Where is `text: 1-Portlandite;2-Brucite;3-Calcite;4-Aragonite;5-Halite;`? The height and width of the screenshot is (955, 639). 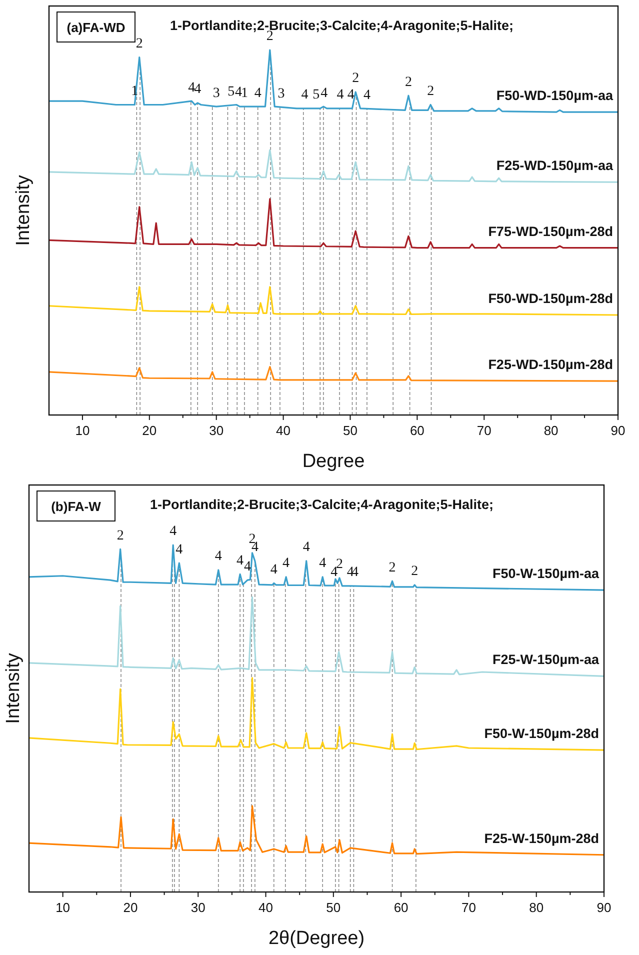
text: 1-Portlandite;2-Brucite;3-Calcite;4-Aragonite;5-Halite; is located at coordinates (322, 504).